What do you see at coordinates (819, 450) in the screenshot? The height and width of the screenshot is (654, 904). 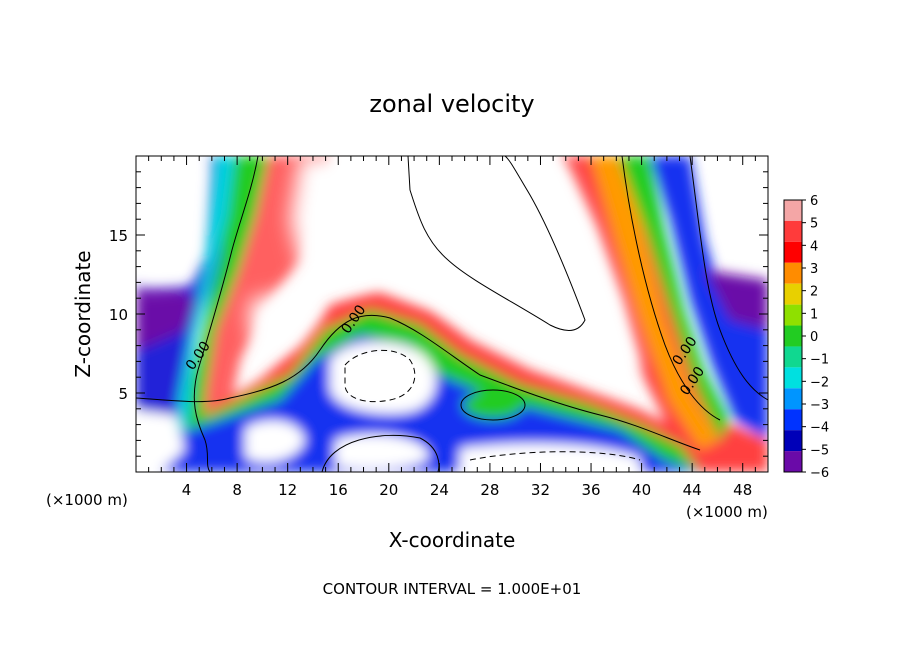 I see `colorbar-label: −5` at bounding box center [819, 450].